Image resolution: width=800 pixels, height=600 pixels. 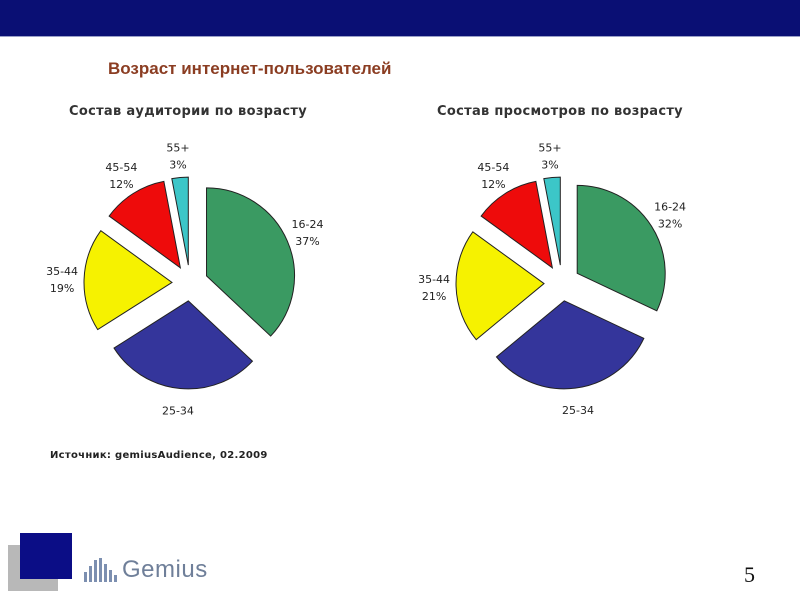 What do you see at coordinates (188, 111) in the screenshot?
I see `audience-chart-title: Состав аудитории по возрасту` at bounding box center [188, 111].